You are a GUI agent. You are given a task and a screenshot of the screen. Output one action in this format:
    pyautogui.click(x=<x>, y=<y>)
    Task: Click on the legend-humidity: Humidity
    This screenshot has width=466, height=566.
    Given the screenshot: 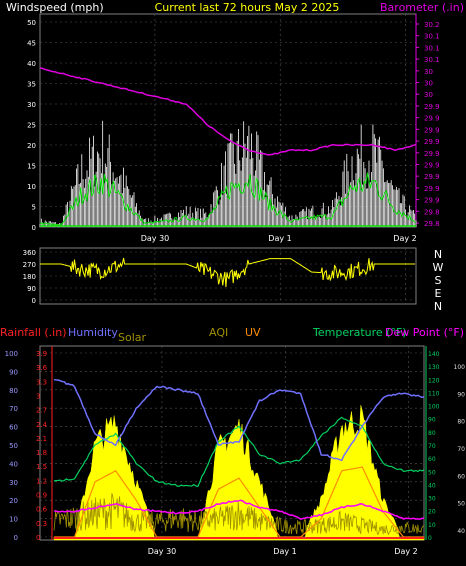 What is the action you would take?
    pyautogui.click(x=93, y=332)
    